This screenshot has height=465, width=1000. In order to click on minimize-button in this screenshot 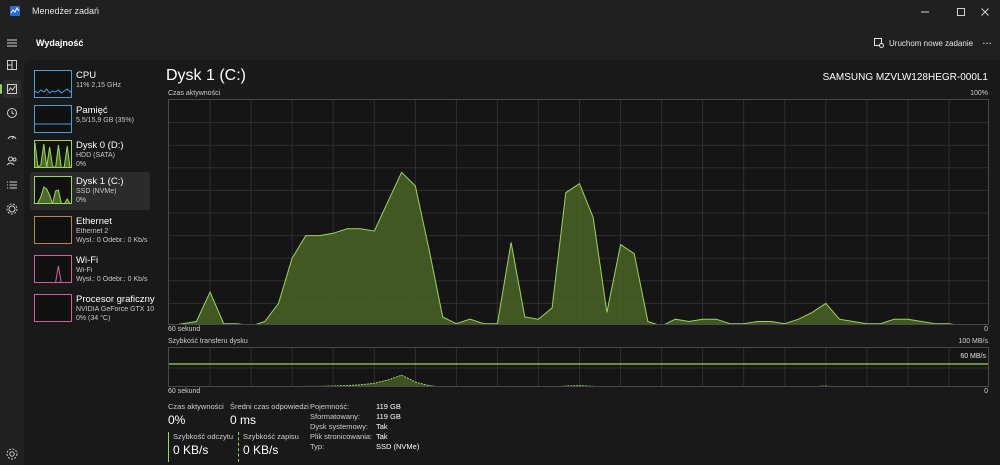, I will do `click(925, 12)`.